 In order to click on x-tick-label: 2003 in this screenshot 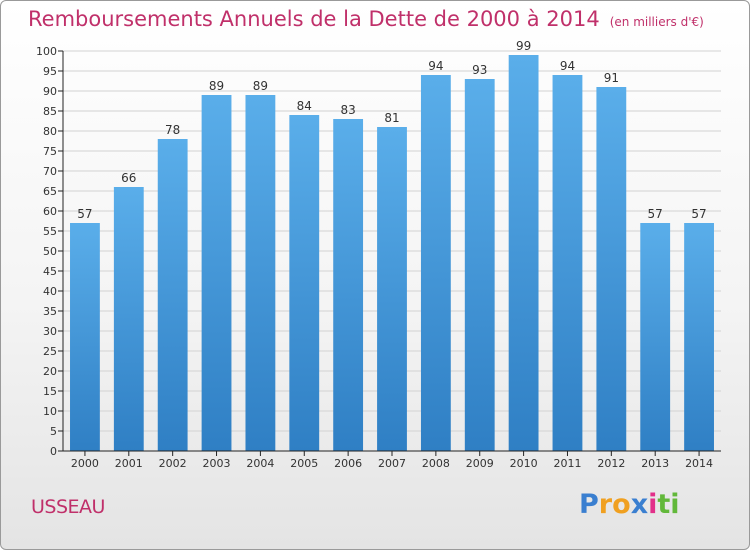, I will do `click(217, 463)`.